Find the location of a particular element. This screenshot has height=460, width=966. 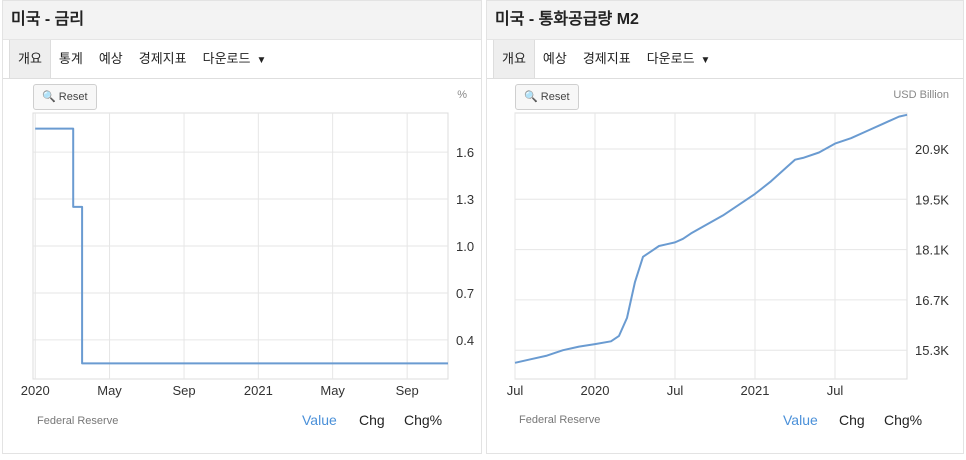

y-tick-label: 1.0 is located at coordinates (465, 246).